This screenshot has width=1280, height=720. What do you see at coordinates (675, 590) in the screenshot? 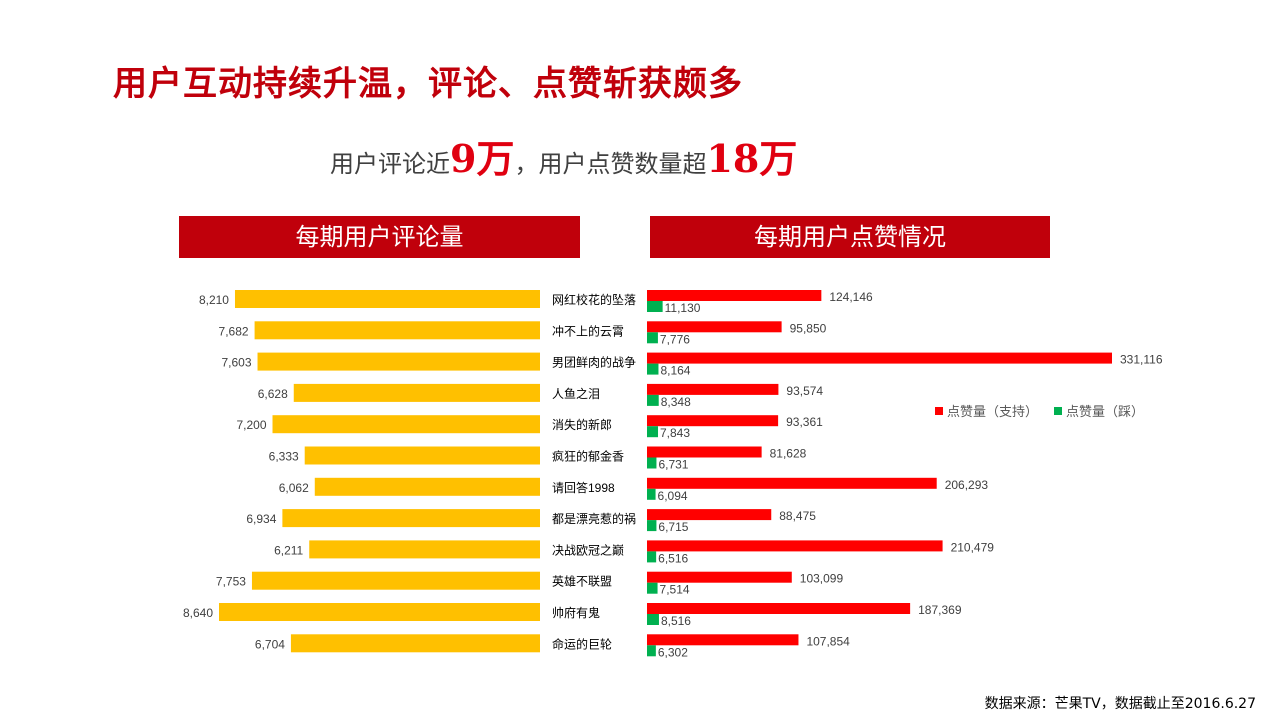
I see `dislikes-value-label: 7,514` at bounding box center [675, 590].